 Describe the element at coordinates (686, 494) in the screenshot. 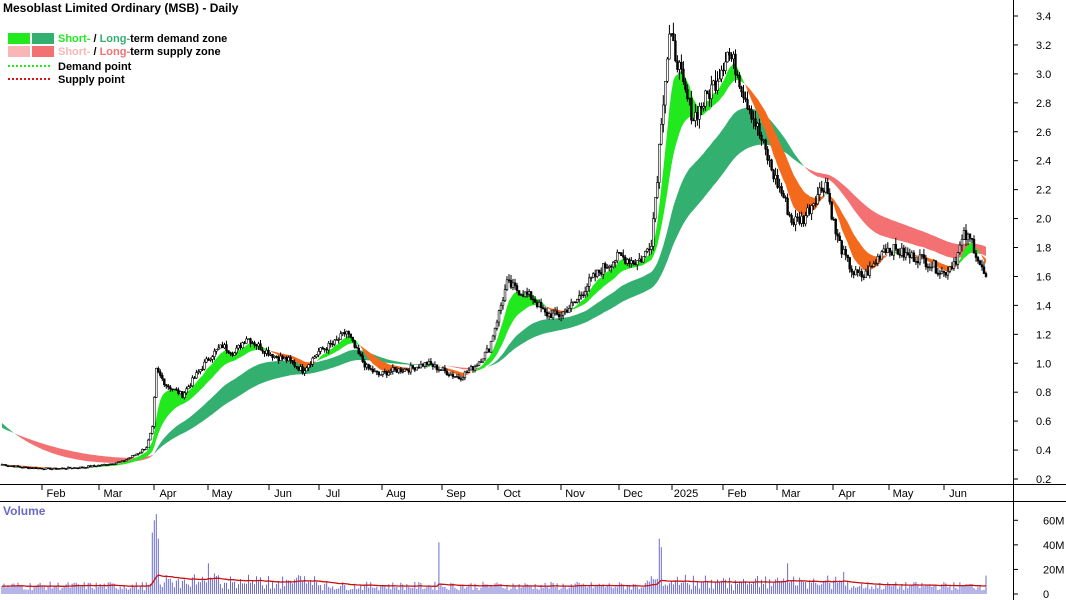

I see `time-tick-label: 2025` at that location.